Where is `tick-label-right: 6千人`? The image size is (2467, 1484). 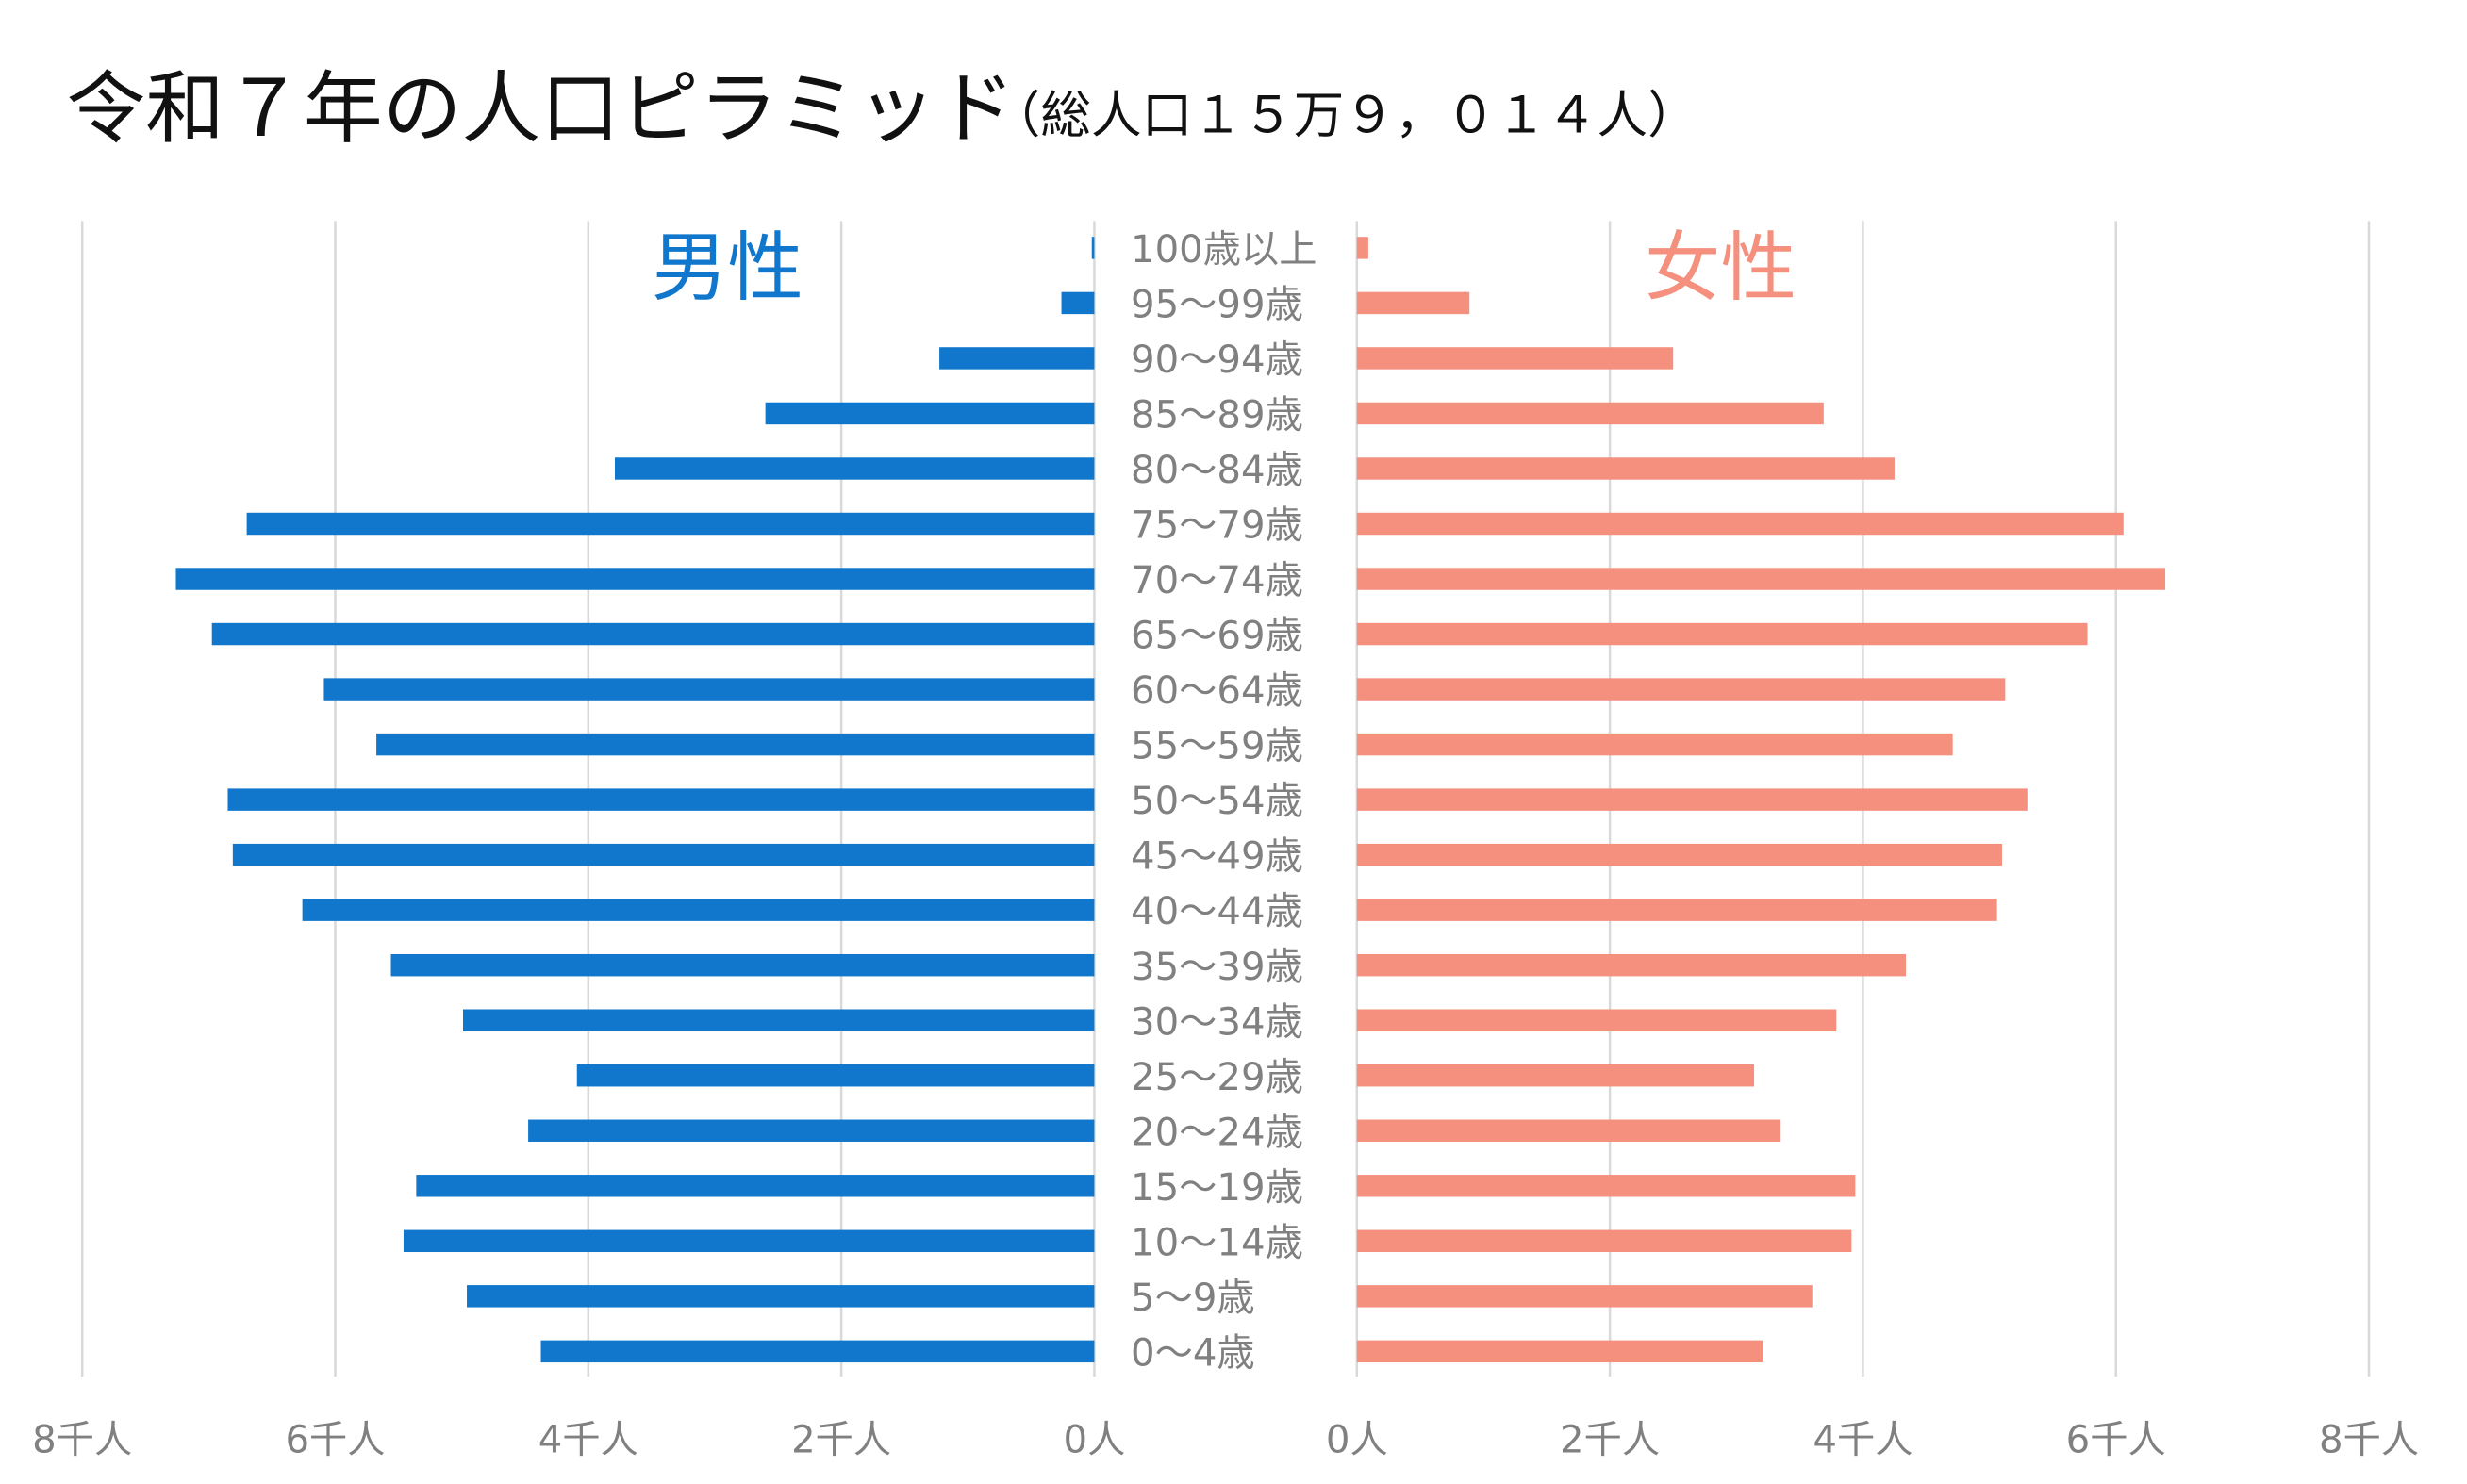
tick-label-right: 6千人 is located at coordinates (2116, 1441).